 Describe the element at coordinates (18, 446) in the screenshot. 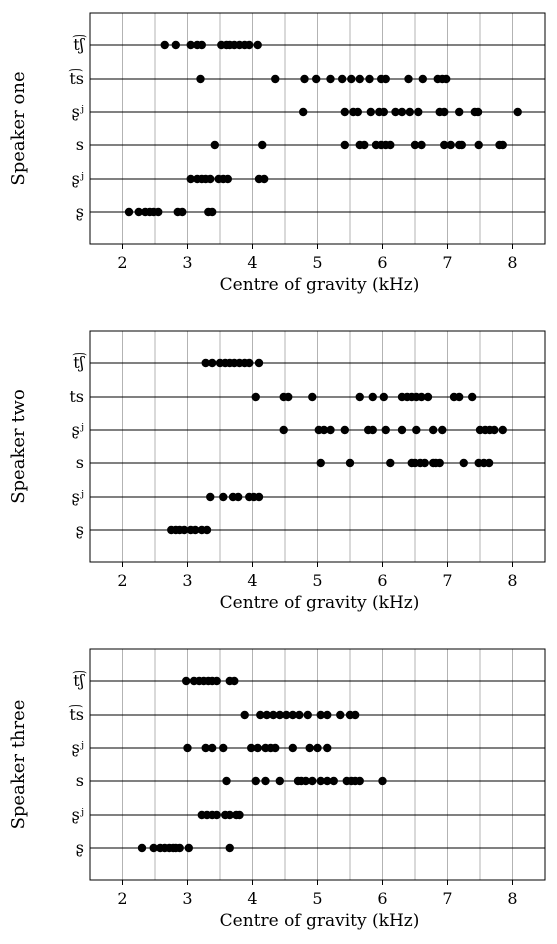

I see `y-axis-label: Speaker two` at that location.